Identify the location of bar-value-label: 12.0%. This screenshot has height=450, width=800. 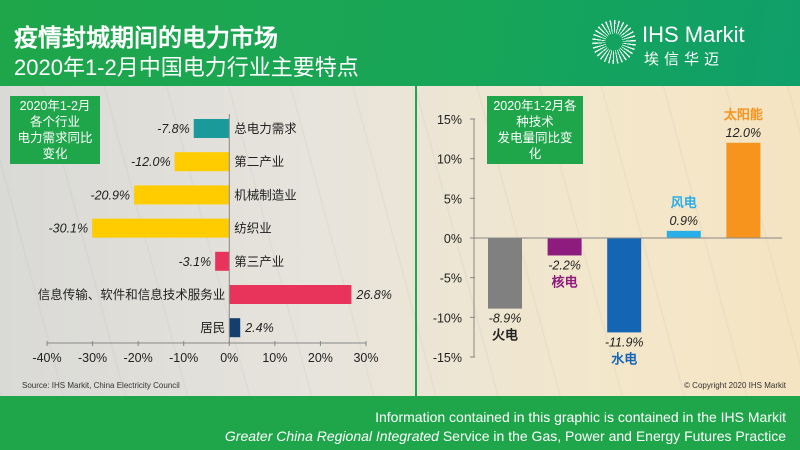
(743, 133).